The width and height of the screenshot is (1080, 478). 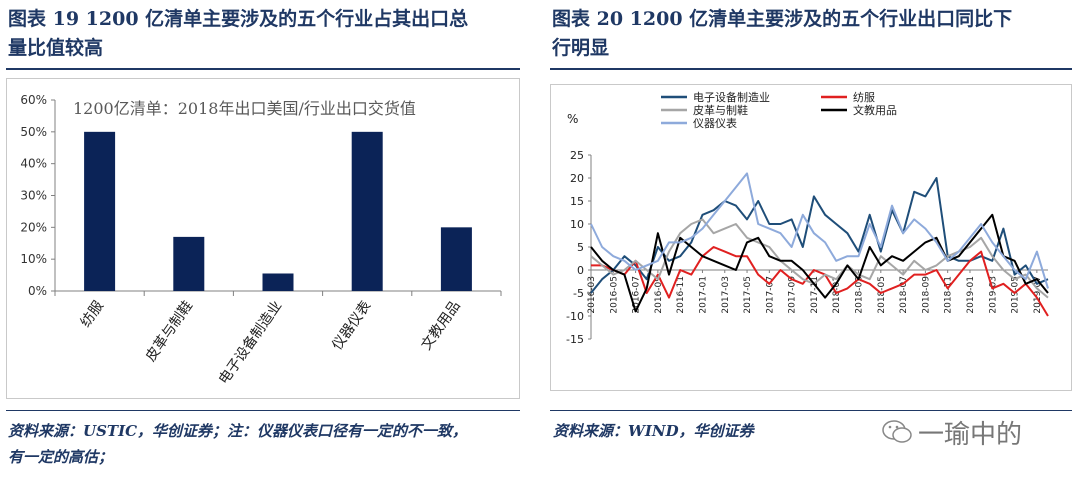 What do you see at coordinates (33, 164) in the screenshot?
I see `y-tick-label: 40%` at bounding box center [33, 164].